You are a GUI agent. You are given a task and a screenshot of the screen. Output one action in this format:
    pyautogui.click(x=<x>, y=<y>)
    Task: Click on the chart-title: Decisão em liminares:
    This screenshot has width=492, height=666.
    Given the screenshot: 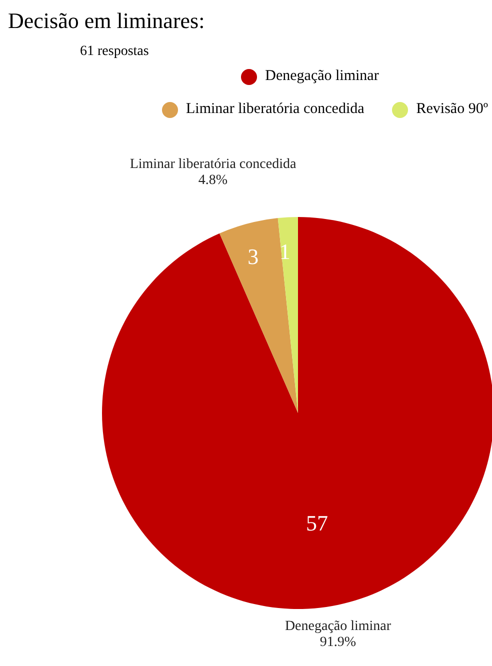 What is the action you would take?
    pyautogui.click(x=106, y=21)
    